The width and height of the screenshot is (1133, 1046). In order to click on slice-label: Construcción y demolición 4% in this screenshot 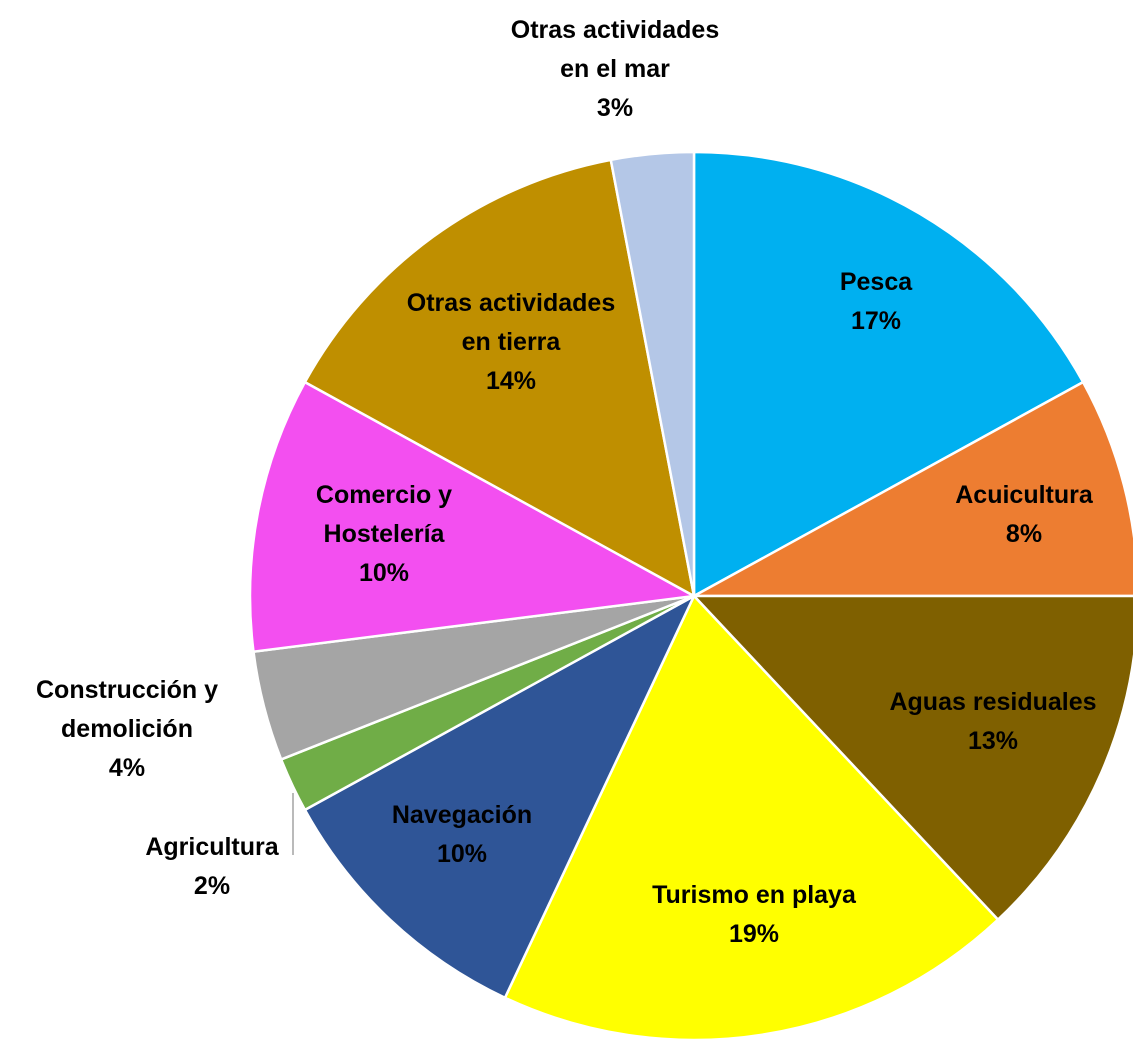, I will do `click(127, 729)`.